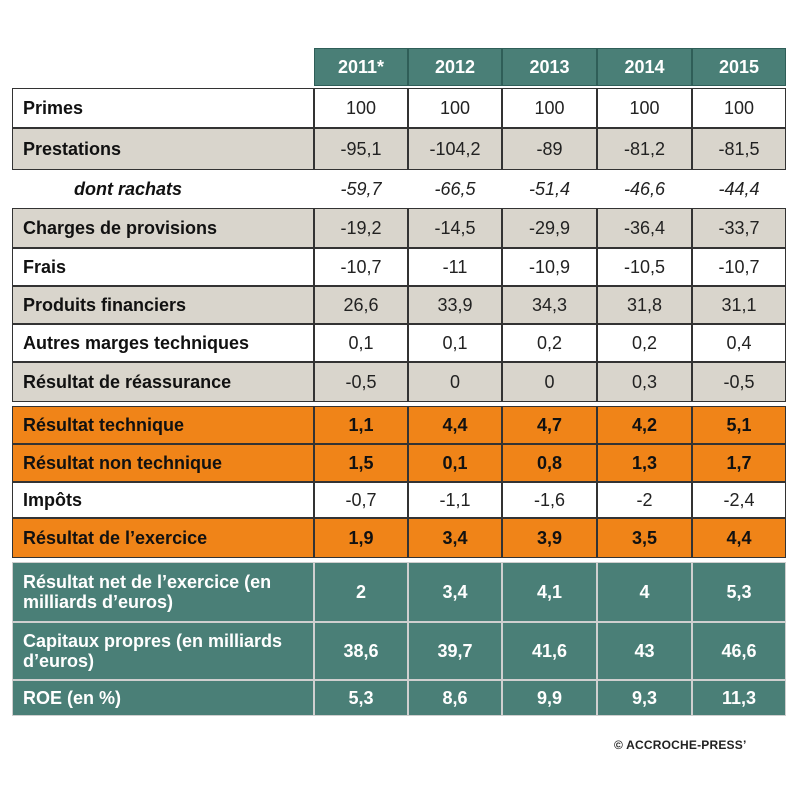 This screenshot has height=800, width=800. What do you see at coordinates (739, 149) in the screenshot?
I see `table-cell: -81,5` at bounding box center [739, 149].